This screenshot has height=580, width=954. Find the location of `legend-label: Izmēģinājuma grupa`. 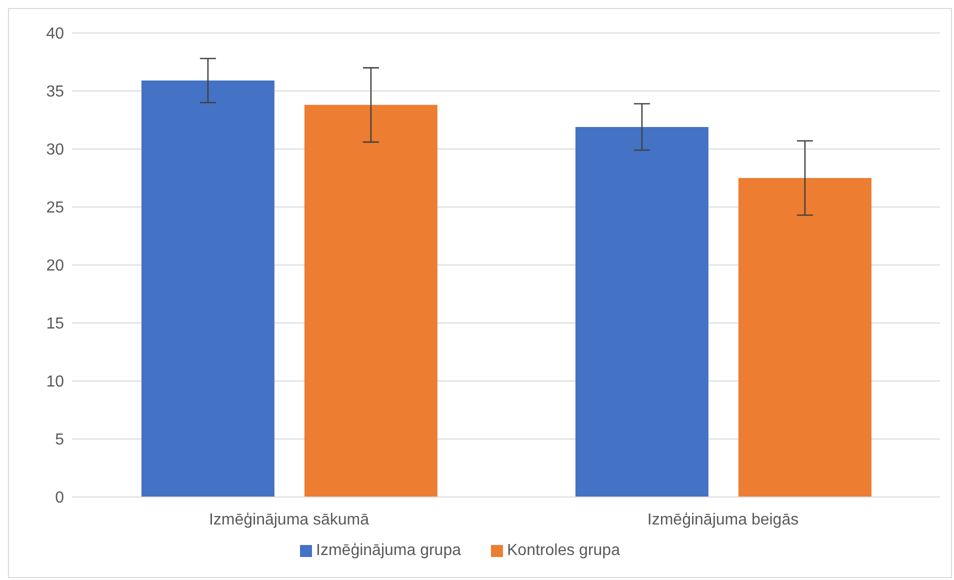

legend-label: Izmēģinājuma grupa is located at coordinates (388, 550).